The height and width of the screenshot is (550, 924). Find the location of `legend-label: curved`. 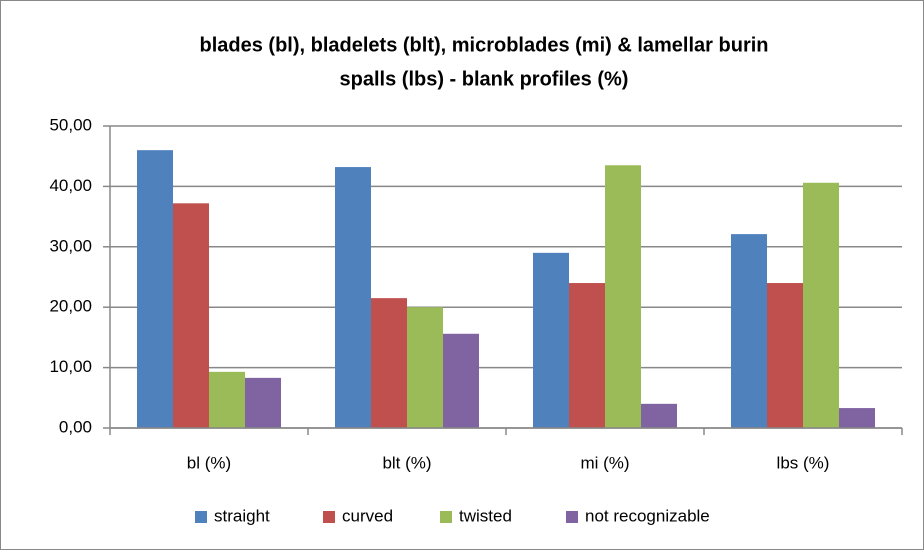

legend-label: curved is located at coordinates (367, 515).